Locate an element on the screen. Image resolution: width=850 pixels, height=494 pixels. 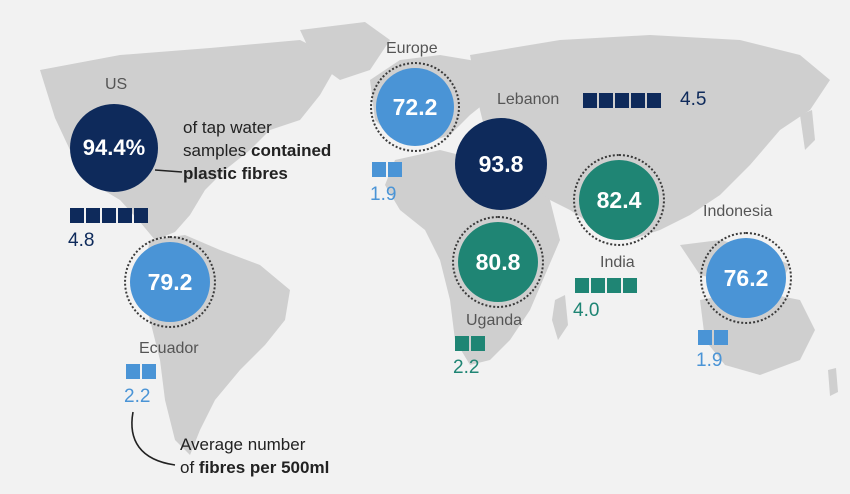
region-circle-disc: 94.4% is located at coordinates (114, 148).